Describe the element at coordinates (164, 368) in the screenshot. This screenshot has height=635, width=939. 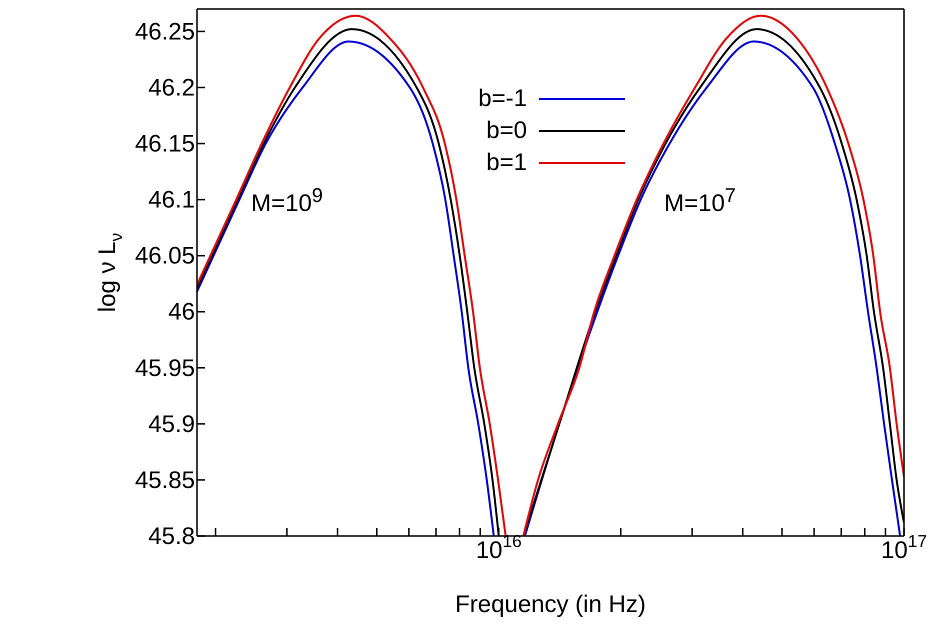
I see `y-tick-label: 45.95` at that location.